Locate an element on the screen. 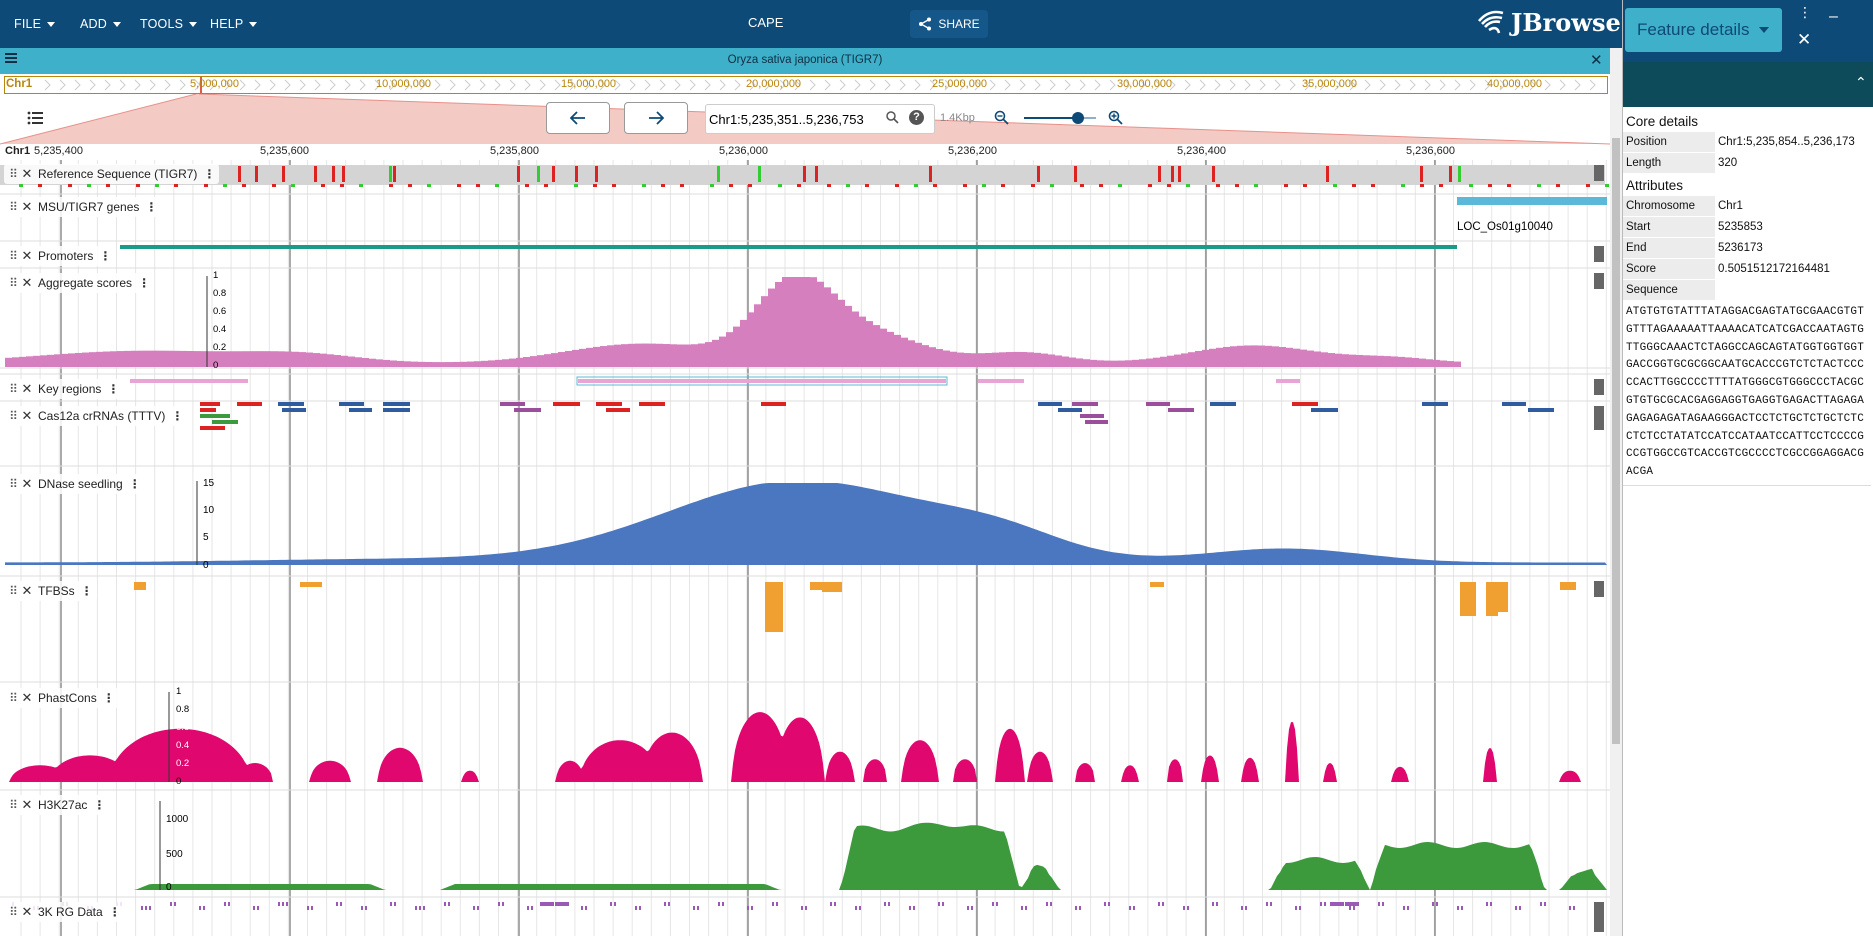 This screenshot has width=1873, height=936. menu-help: HELP is located at coordinates (234, 24).